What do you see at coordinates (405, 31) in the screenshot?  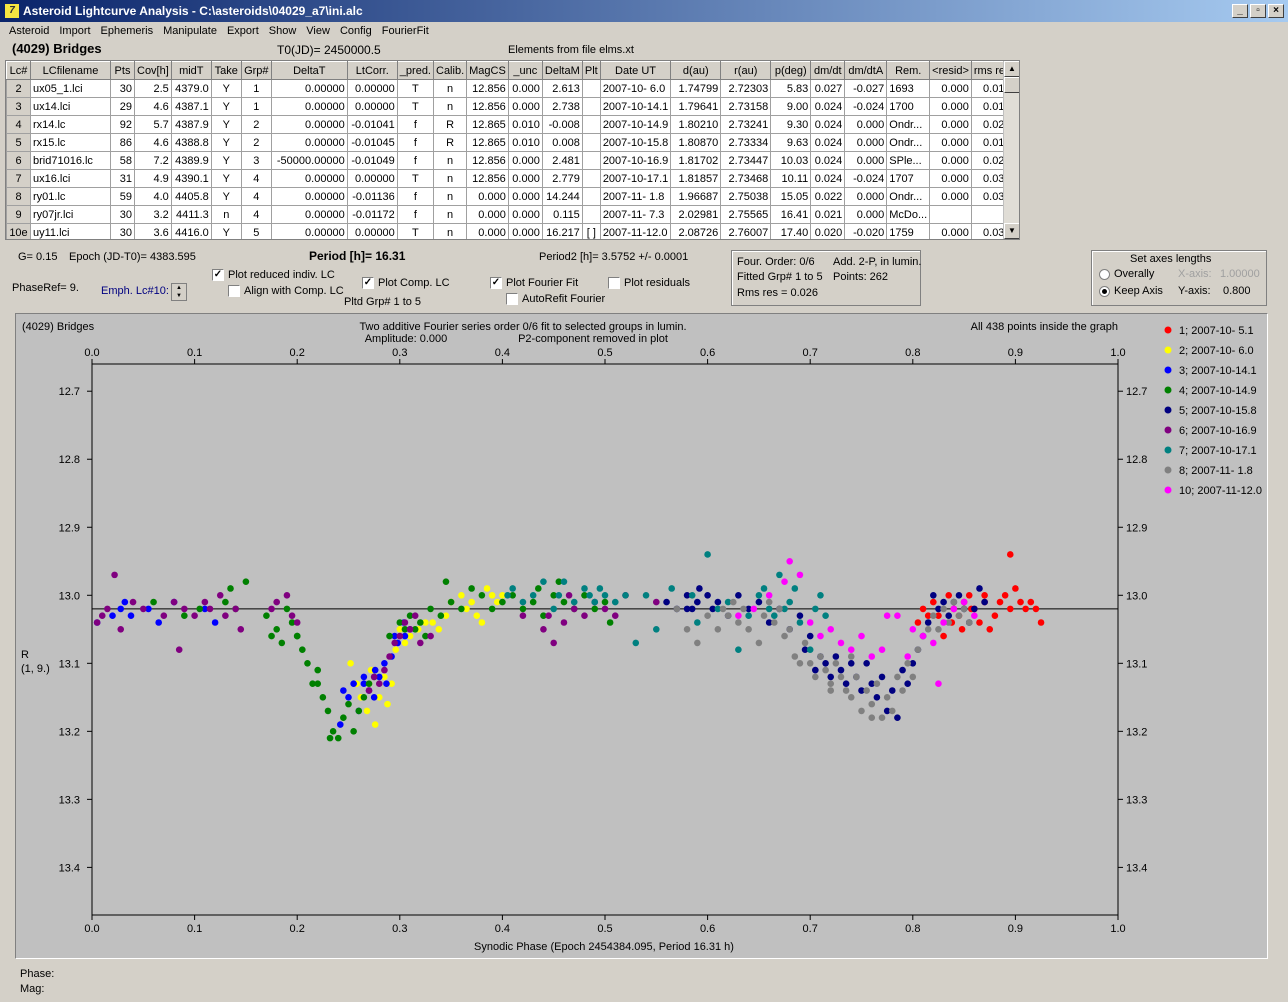 I see `menu-fourierfit: FourierFit` at bounding box center [405, 31].